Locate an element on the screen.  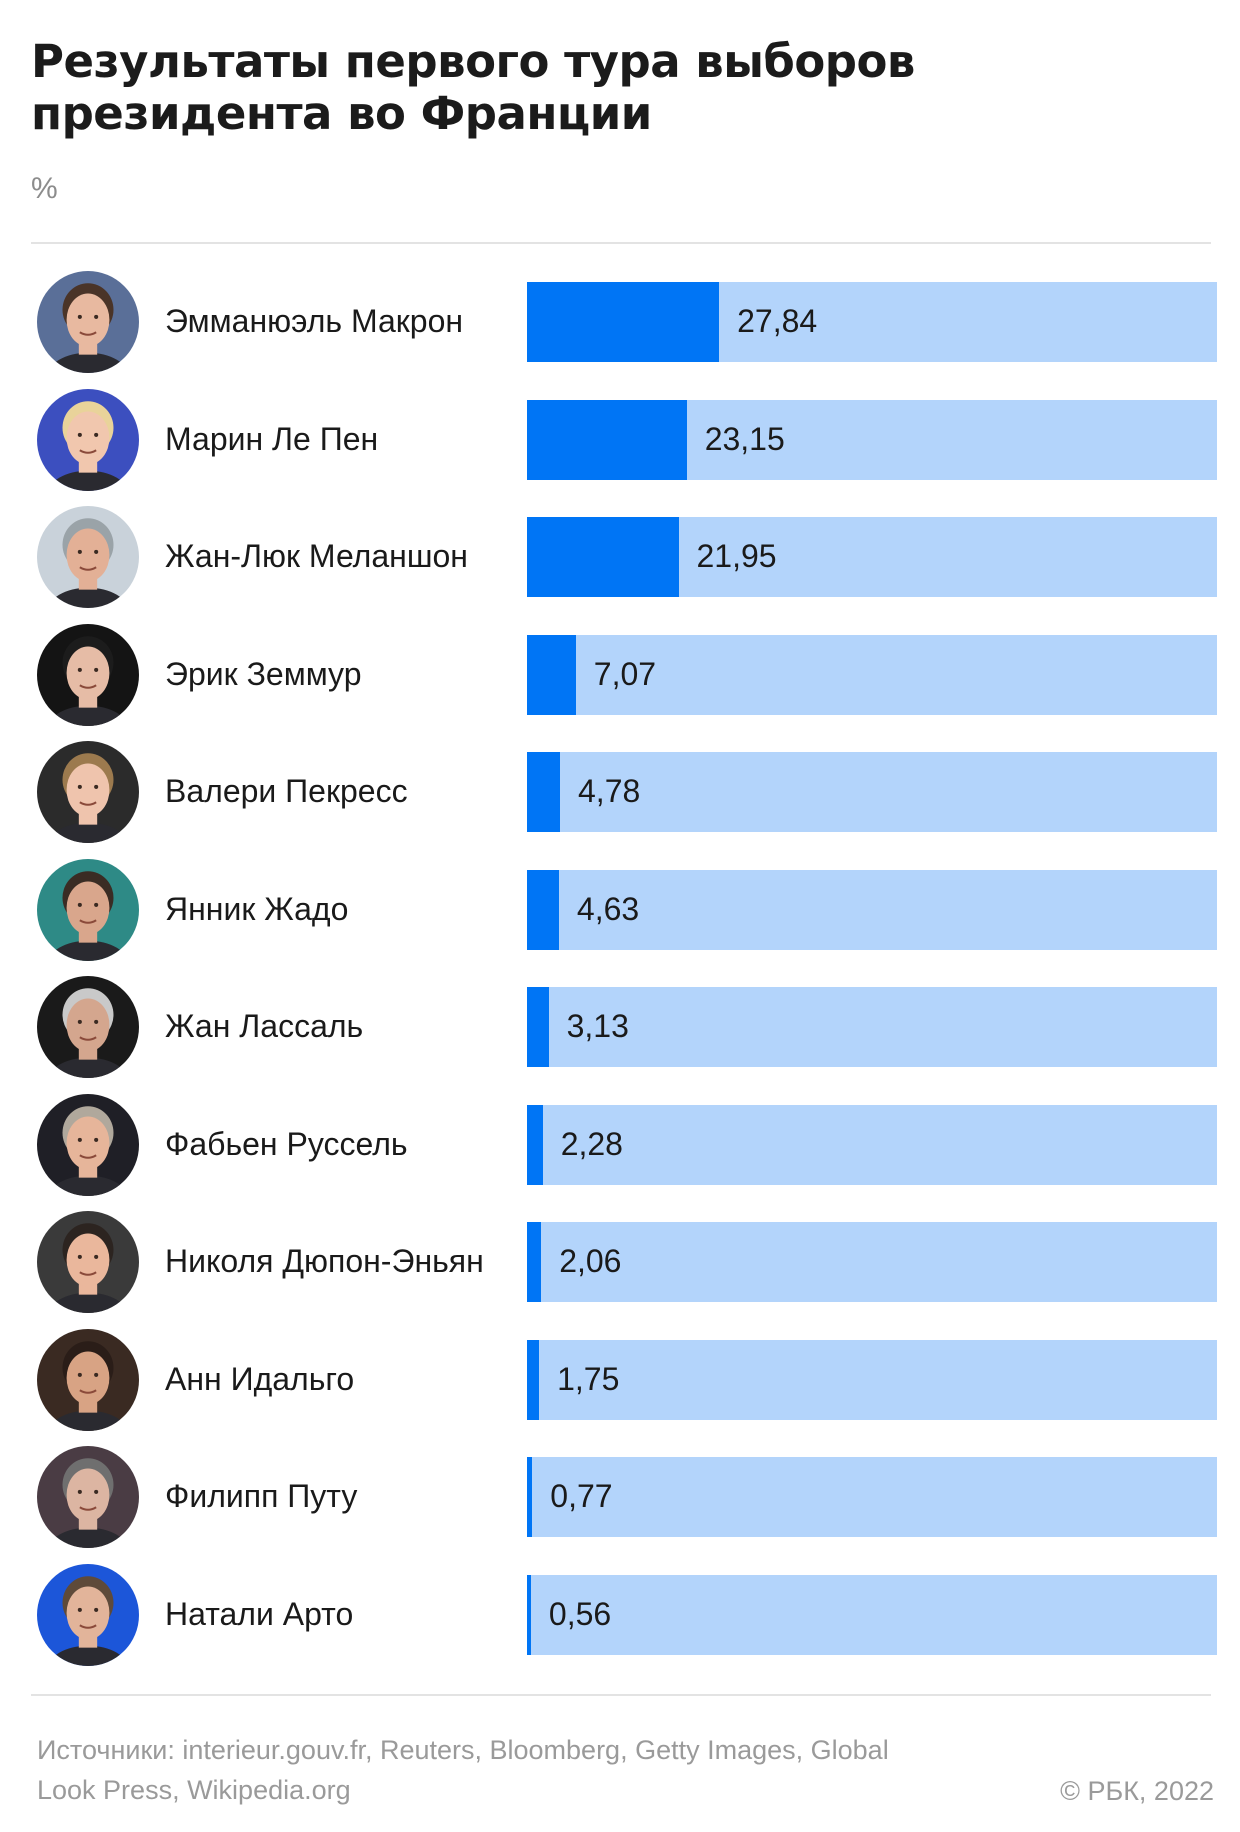
bar-value-label: 2,06 is located at coordinates (590, 1261).